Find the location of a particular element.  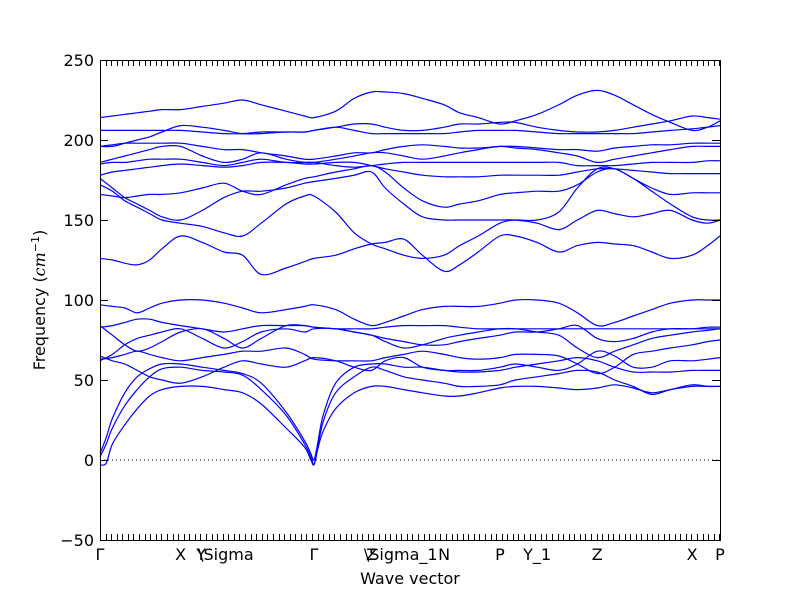

y-tick-label: 100 is located at coordinates (78, 300).